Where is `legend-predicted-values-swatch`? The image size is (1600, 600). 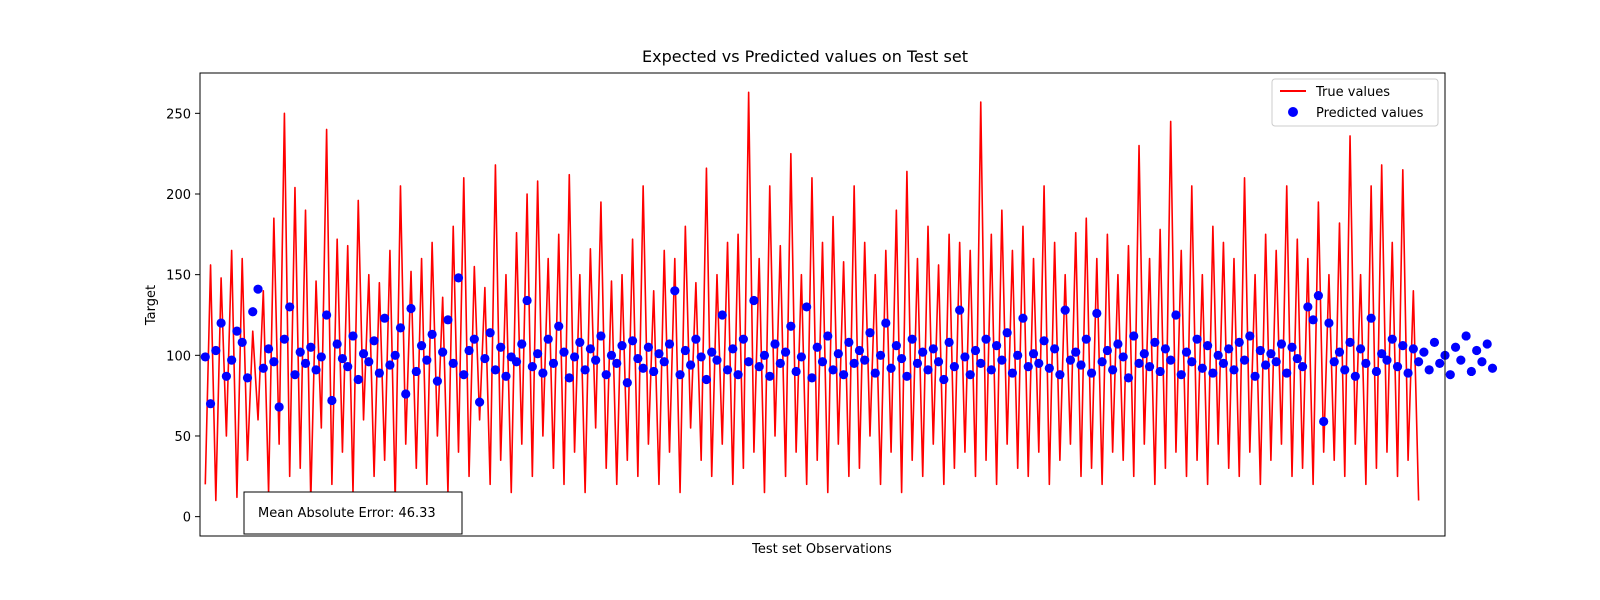 legend-predicted-values-swatch is located at coordinates (1293, 112).